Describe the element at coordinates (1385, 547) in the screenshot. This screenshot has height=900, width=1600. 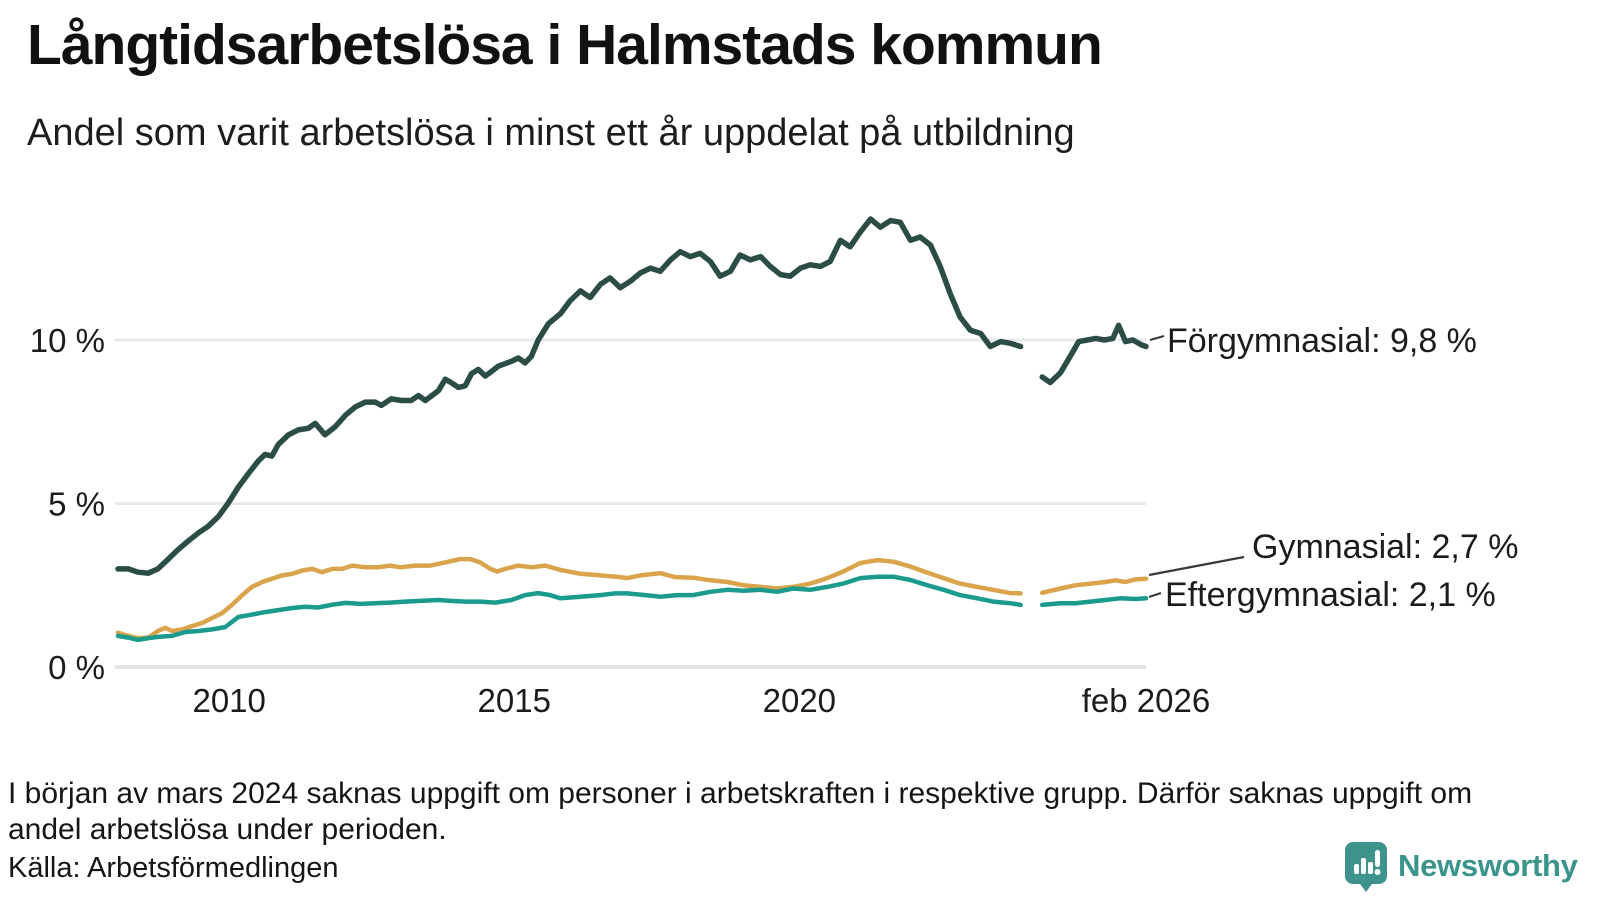
I see `series-label-gymnasial: Gymnasial: 2,7 %` at that location.